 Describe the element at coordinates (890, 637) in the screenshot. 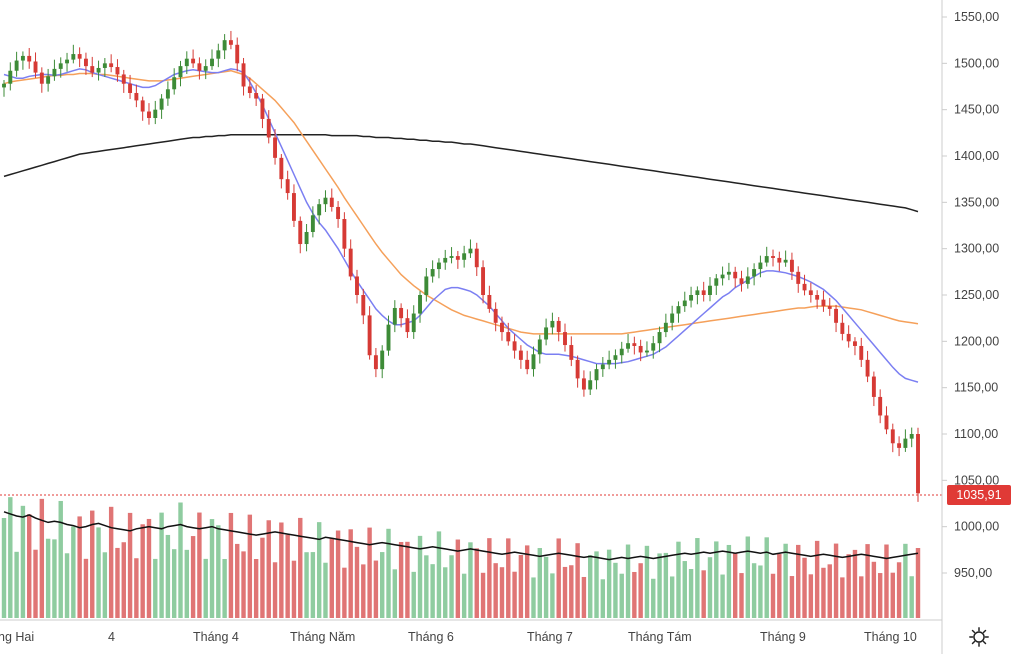

I see `x-tick-label: Tháng 10` at that location.